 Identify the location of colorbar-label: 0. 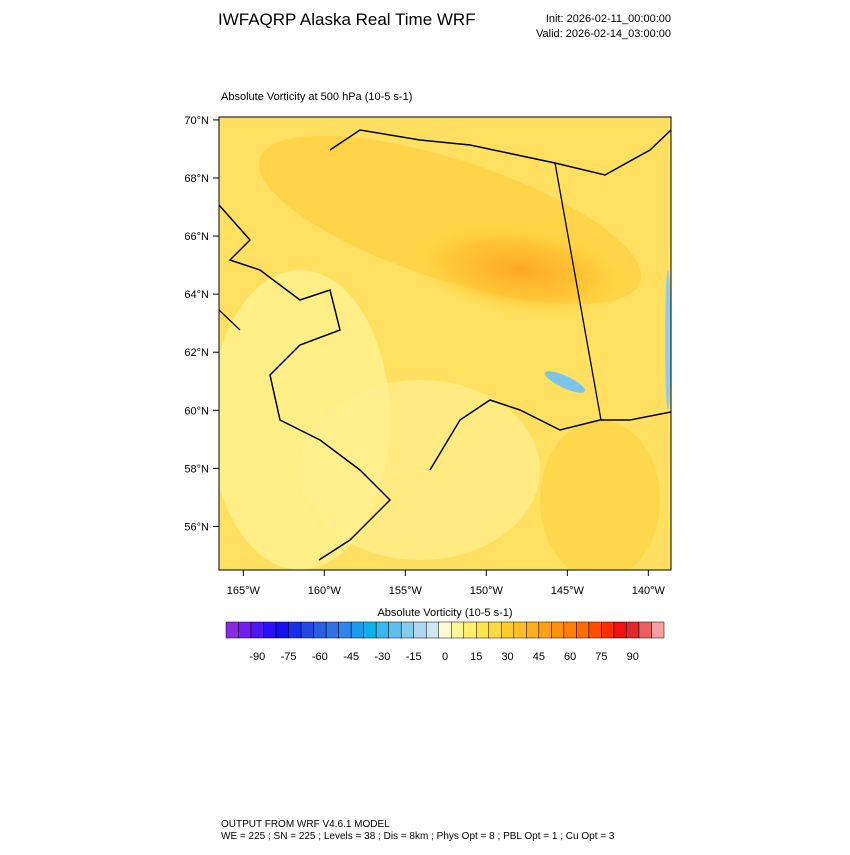
(445, 657).